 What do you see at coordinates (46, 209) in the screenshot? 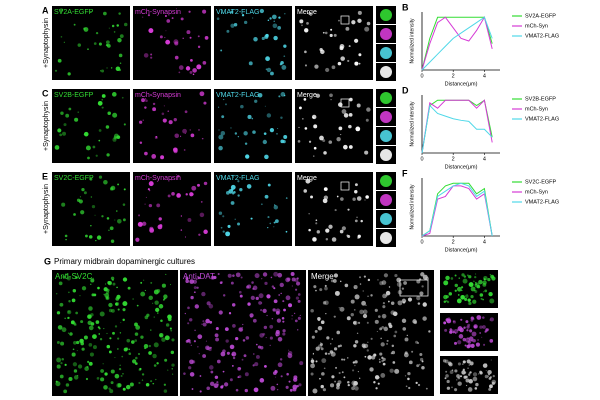
I see `side-label: +Synaptophysin` at bounding box center [46, 209].